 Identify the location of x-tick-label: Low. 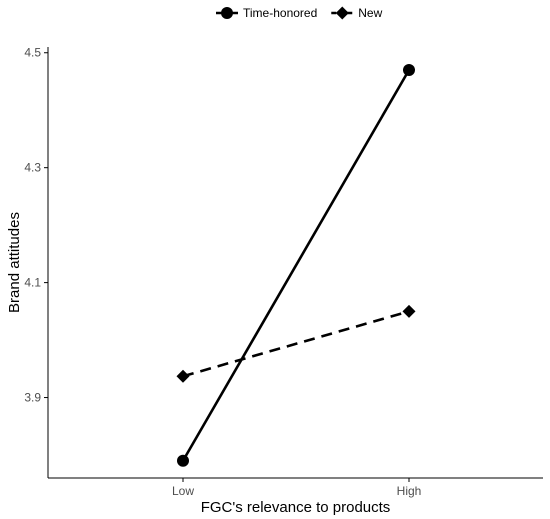
(183, 491).